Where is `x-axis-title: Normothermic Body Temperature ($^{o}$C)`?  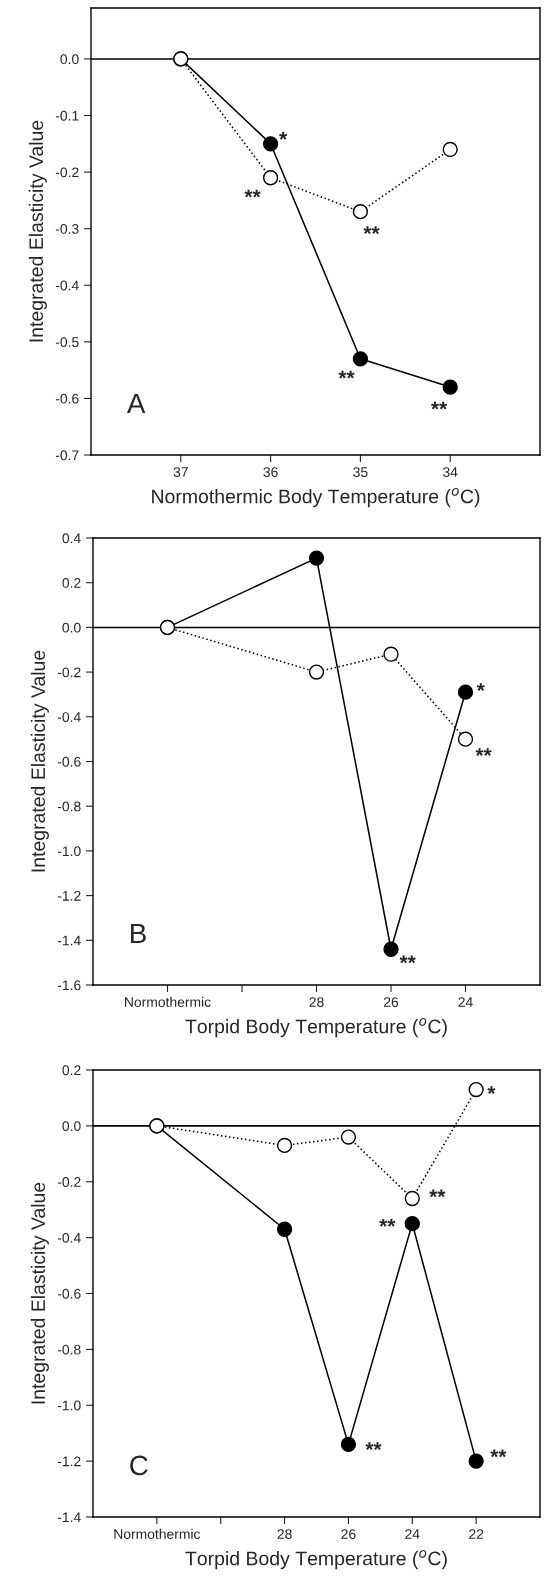 x-axis-title: Normothermic Body Temperature ($^{o}$C) is located at coordinates (316, 498).